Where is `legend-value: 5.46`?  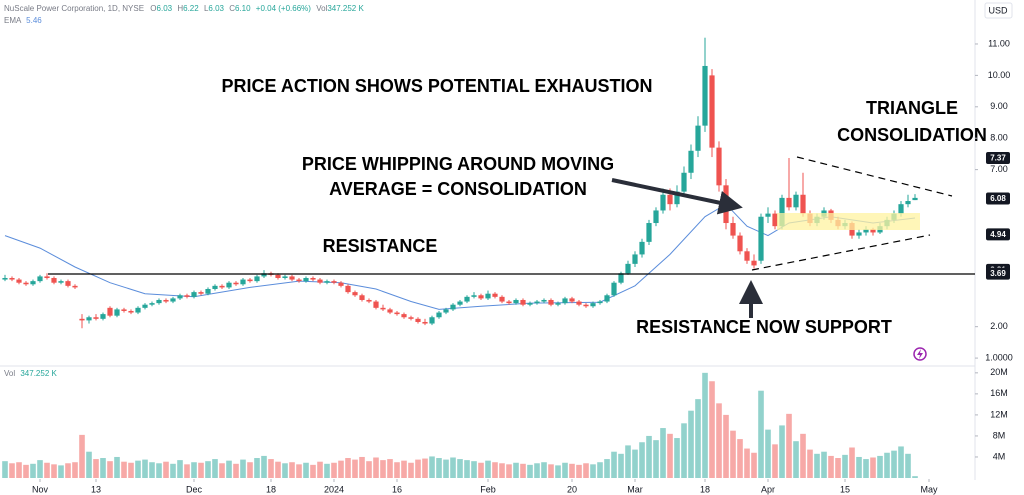
legend-value: 5.46 is located at coordinates (34, 20).